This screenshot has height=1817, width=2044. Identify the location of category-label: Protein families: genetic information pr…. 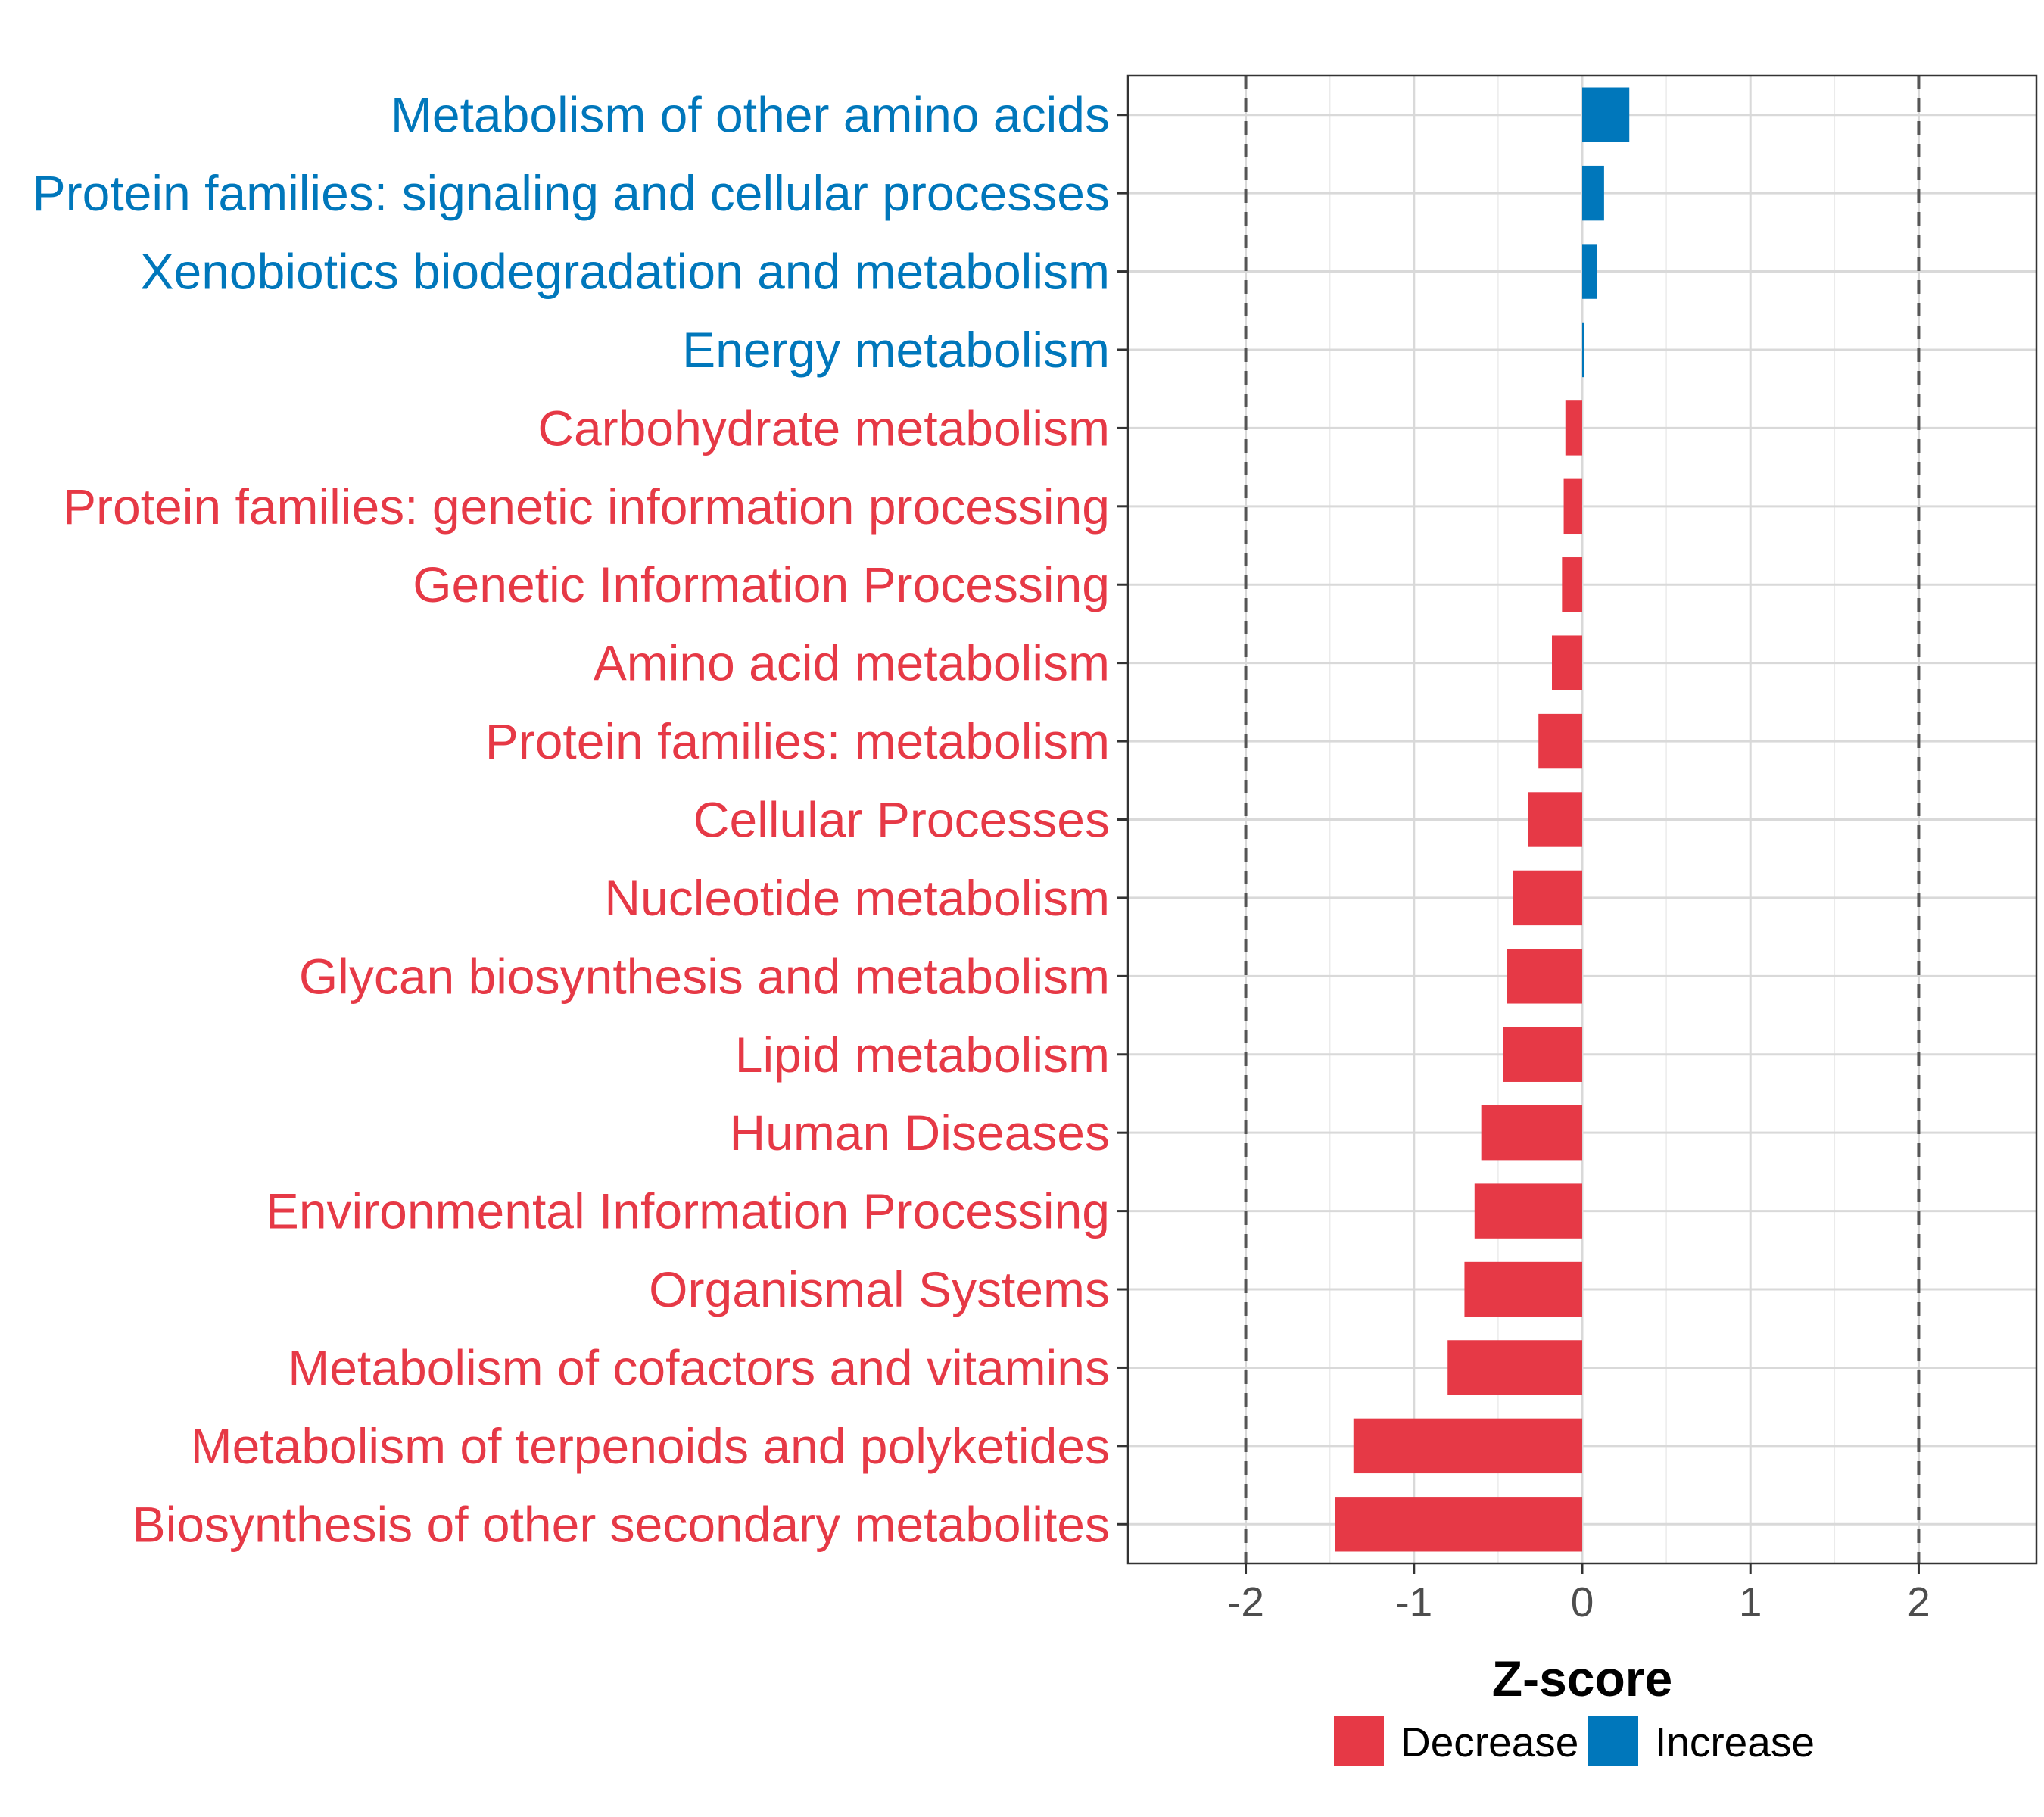
(586, 506).